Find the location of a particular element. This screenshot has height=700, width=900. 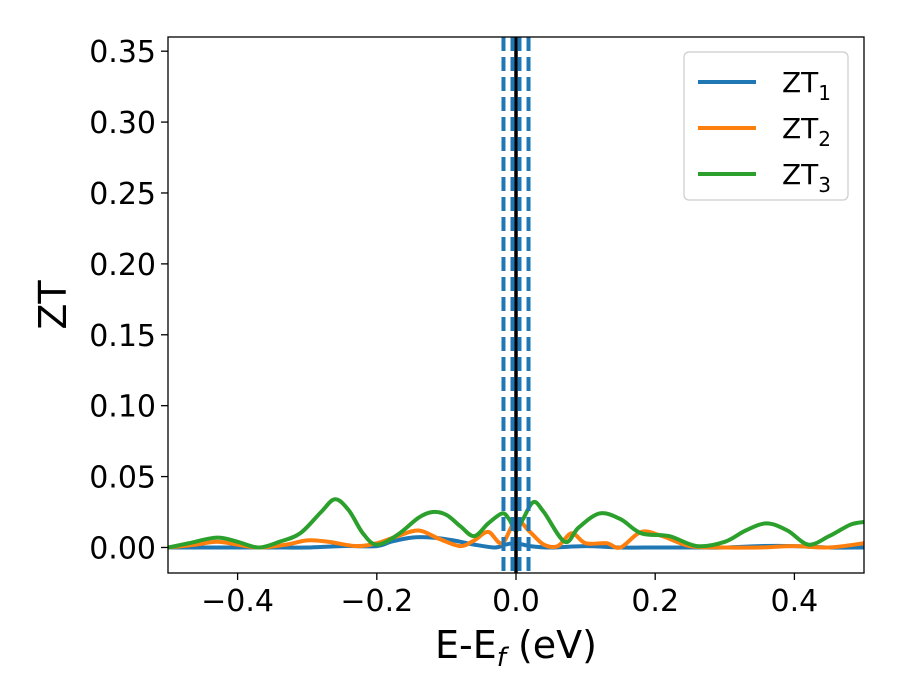

legend-label-zt2: ZT2 is located at coordinates (806, 131).